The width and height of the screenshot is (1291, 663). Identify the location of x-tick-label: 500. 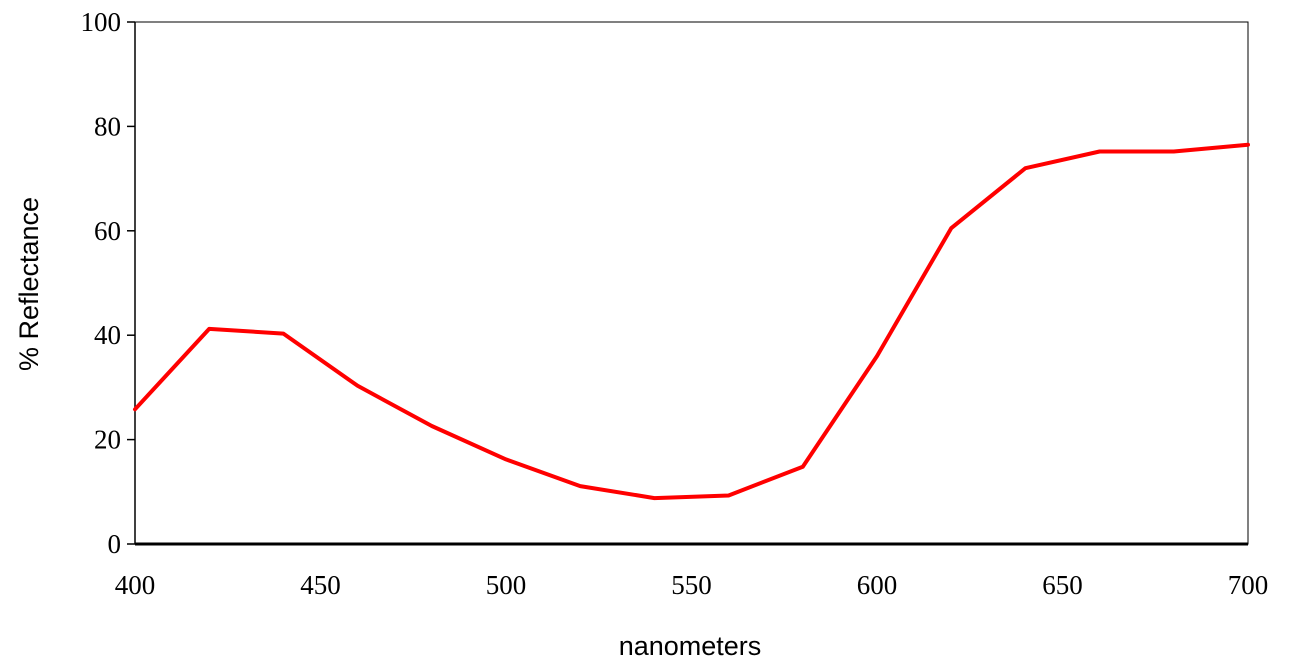
(506, 585).